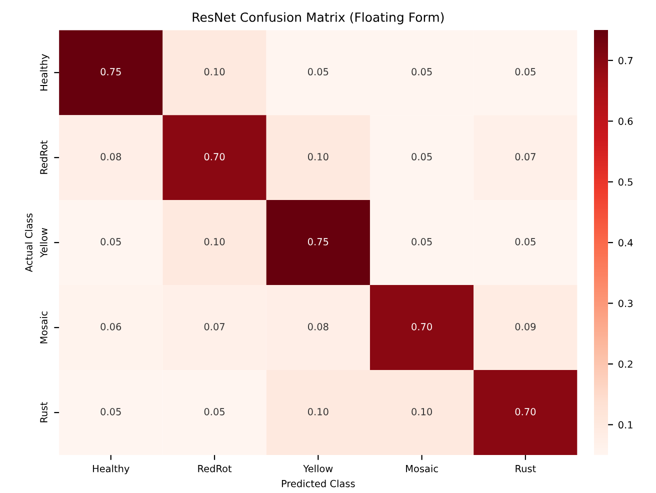 The image size is (656, 493). What do you see at coordinates (318, 18) in the screenshot?
I see `chart-title: ResNet Confusion Matrix (Floating Form)` at bounding box center [318, 18].